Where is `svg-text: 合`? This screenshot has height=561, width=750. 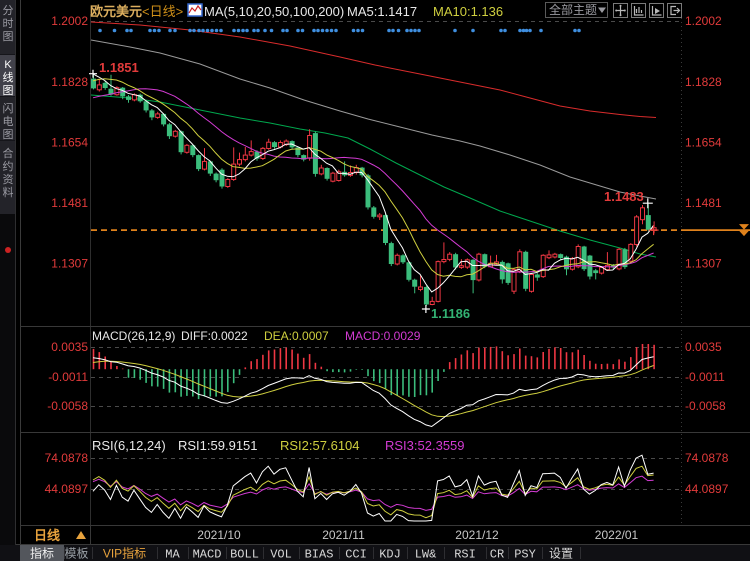
svg-text: 合 is located at coordinates (8, 153).